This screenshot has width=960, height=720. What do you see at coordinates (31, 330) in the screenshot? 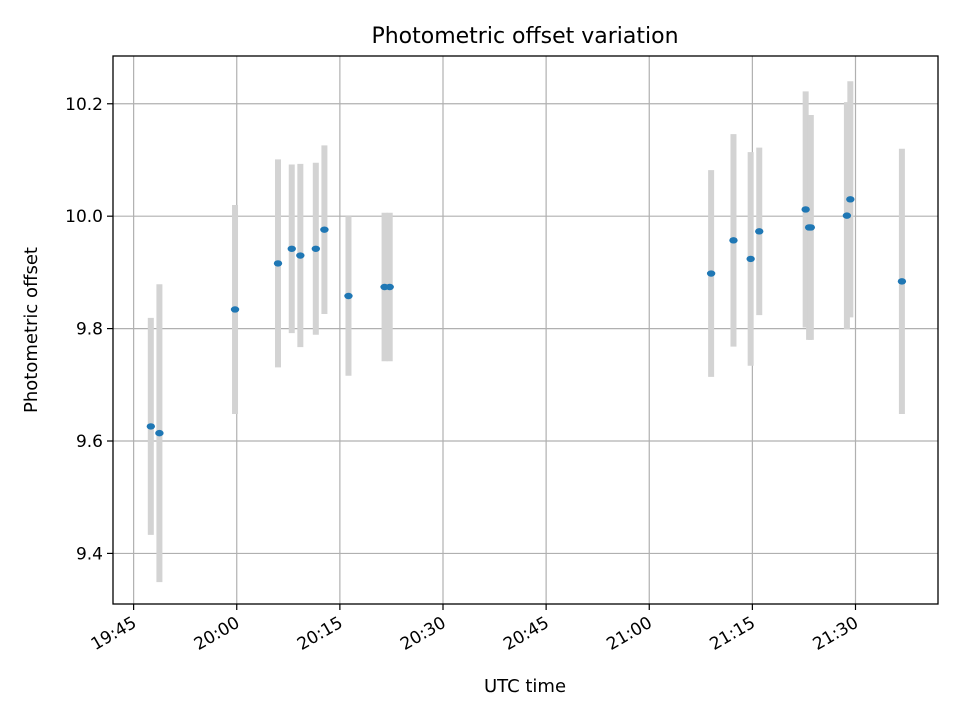
I see `y-axis-label: Photometric offset` at bounding box center [31, 330].